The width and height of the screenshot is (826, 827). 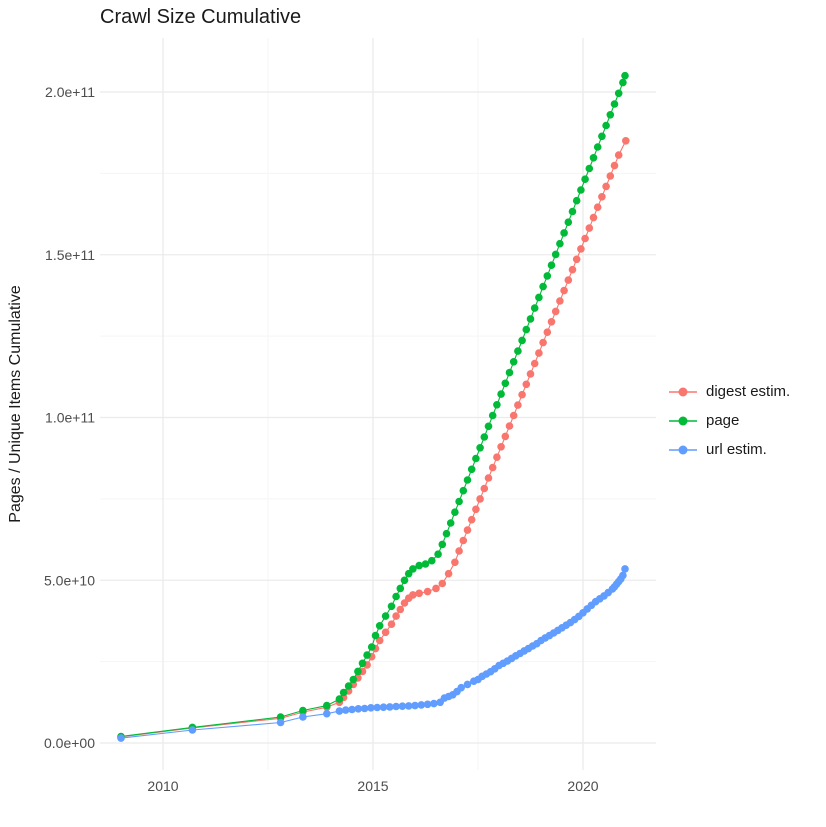 I want to click on chart-title: Crawl Size Cumulative, so click(x=201, y=17).